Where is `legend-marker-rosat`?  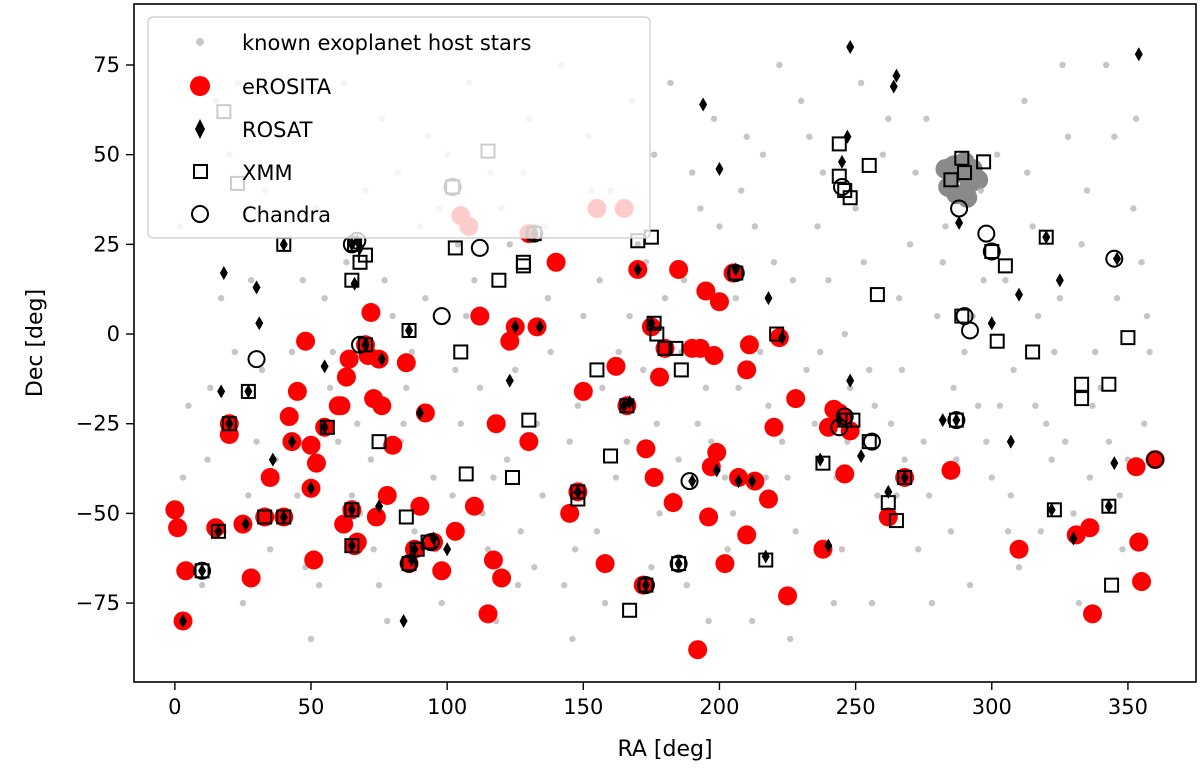 legend-marker-rosat is located at coordinates (200, 129).